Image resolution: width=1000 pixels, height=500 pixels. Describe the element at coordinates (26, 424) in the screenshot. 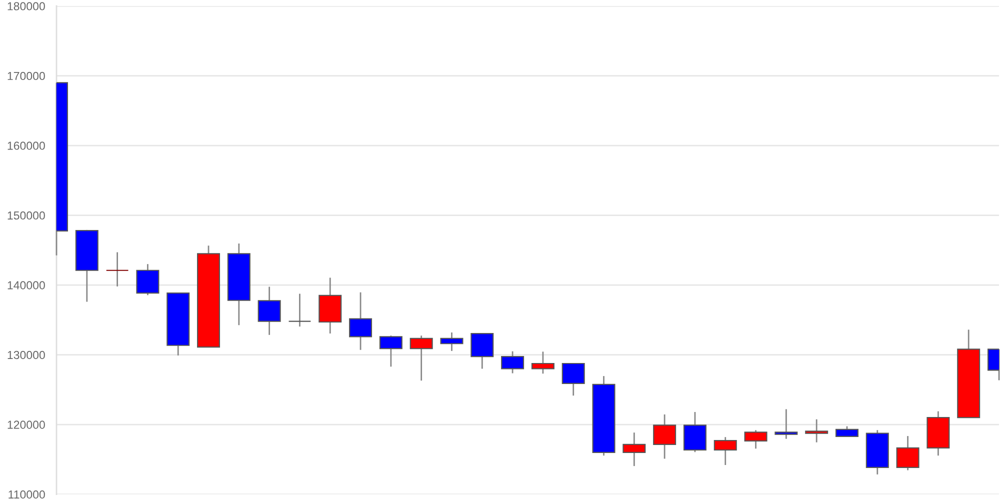

I see `y-tick-label: 120000` at that location.